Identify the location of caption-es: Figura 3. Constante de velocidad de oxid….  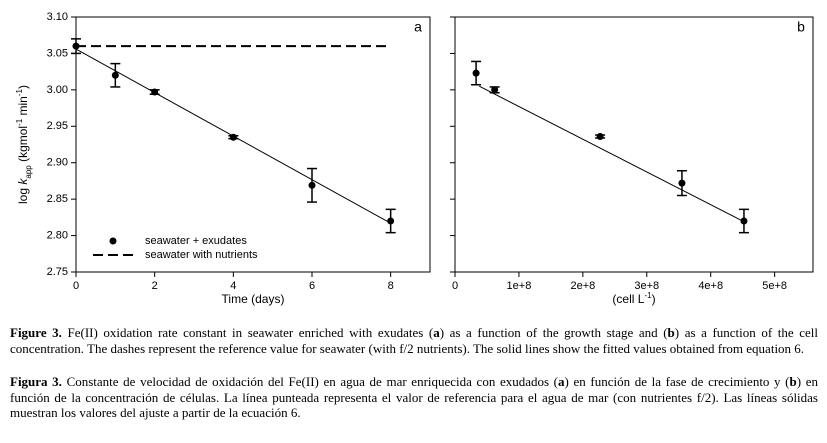
(414, 397).